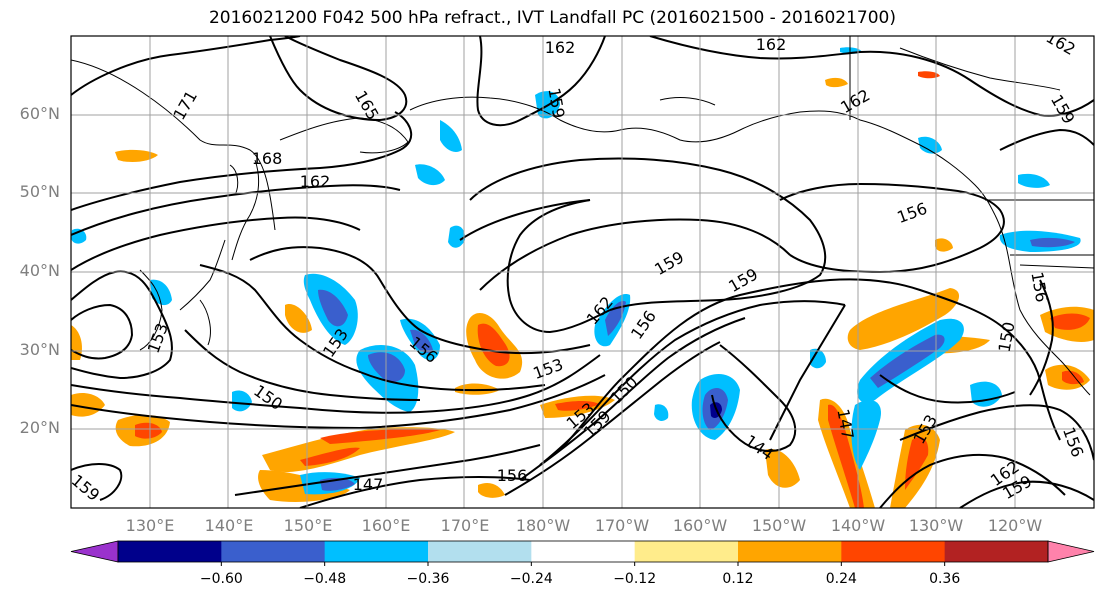  I want to click on colorbar-tick-label: −0.12, so click(635, 579).